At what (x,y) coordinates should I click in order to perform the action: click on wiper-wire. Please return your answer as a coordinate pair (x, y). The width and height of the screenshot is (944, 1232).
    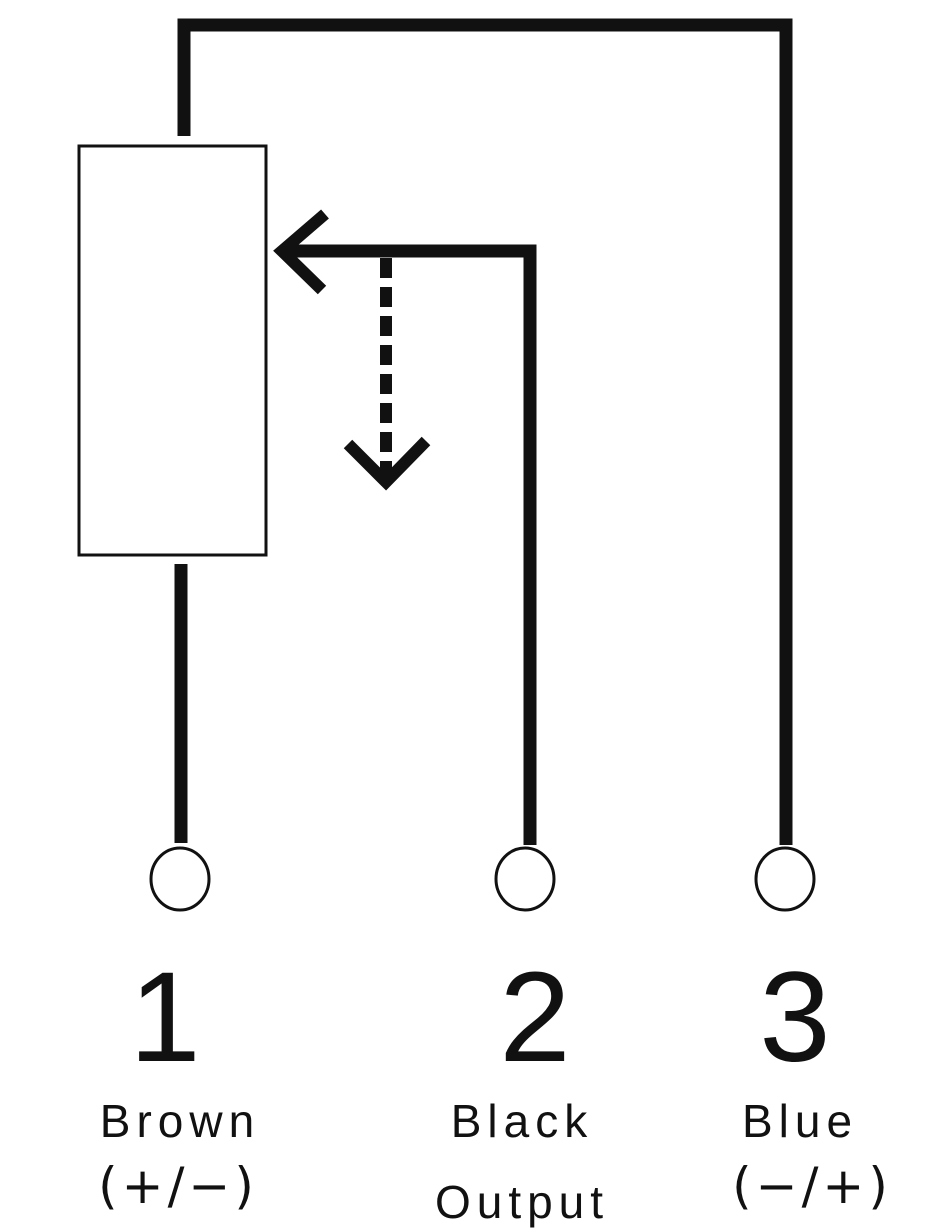
    Looking at the image, I should click on (409, 544).